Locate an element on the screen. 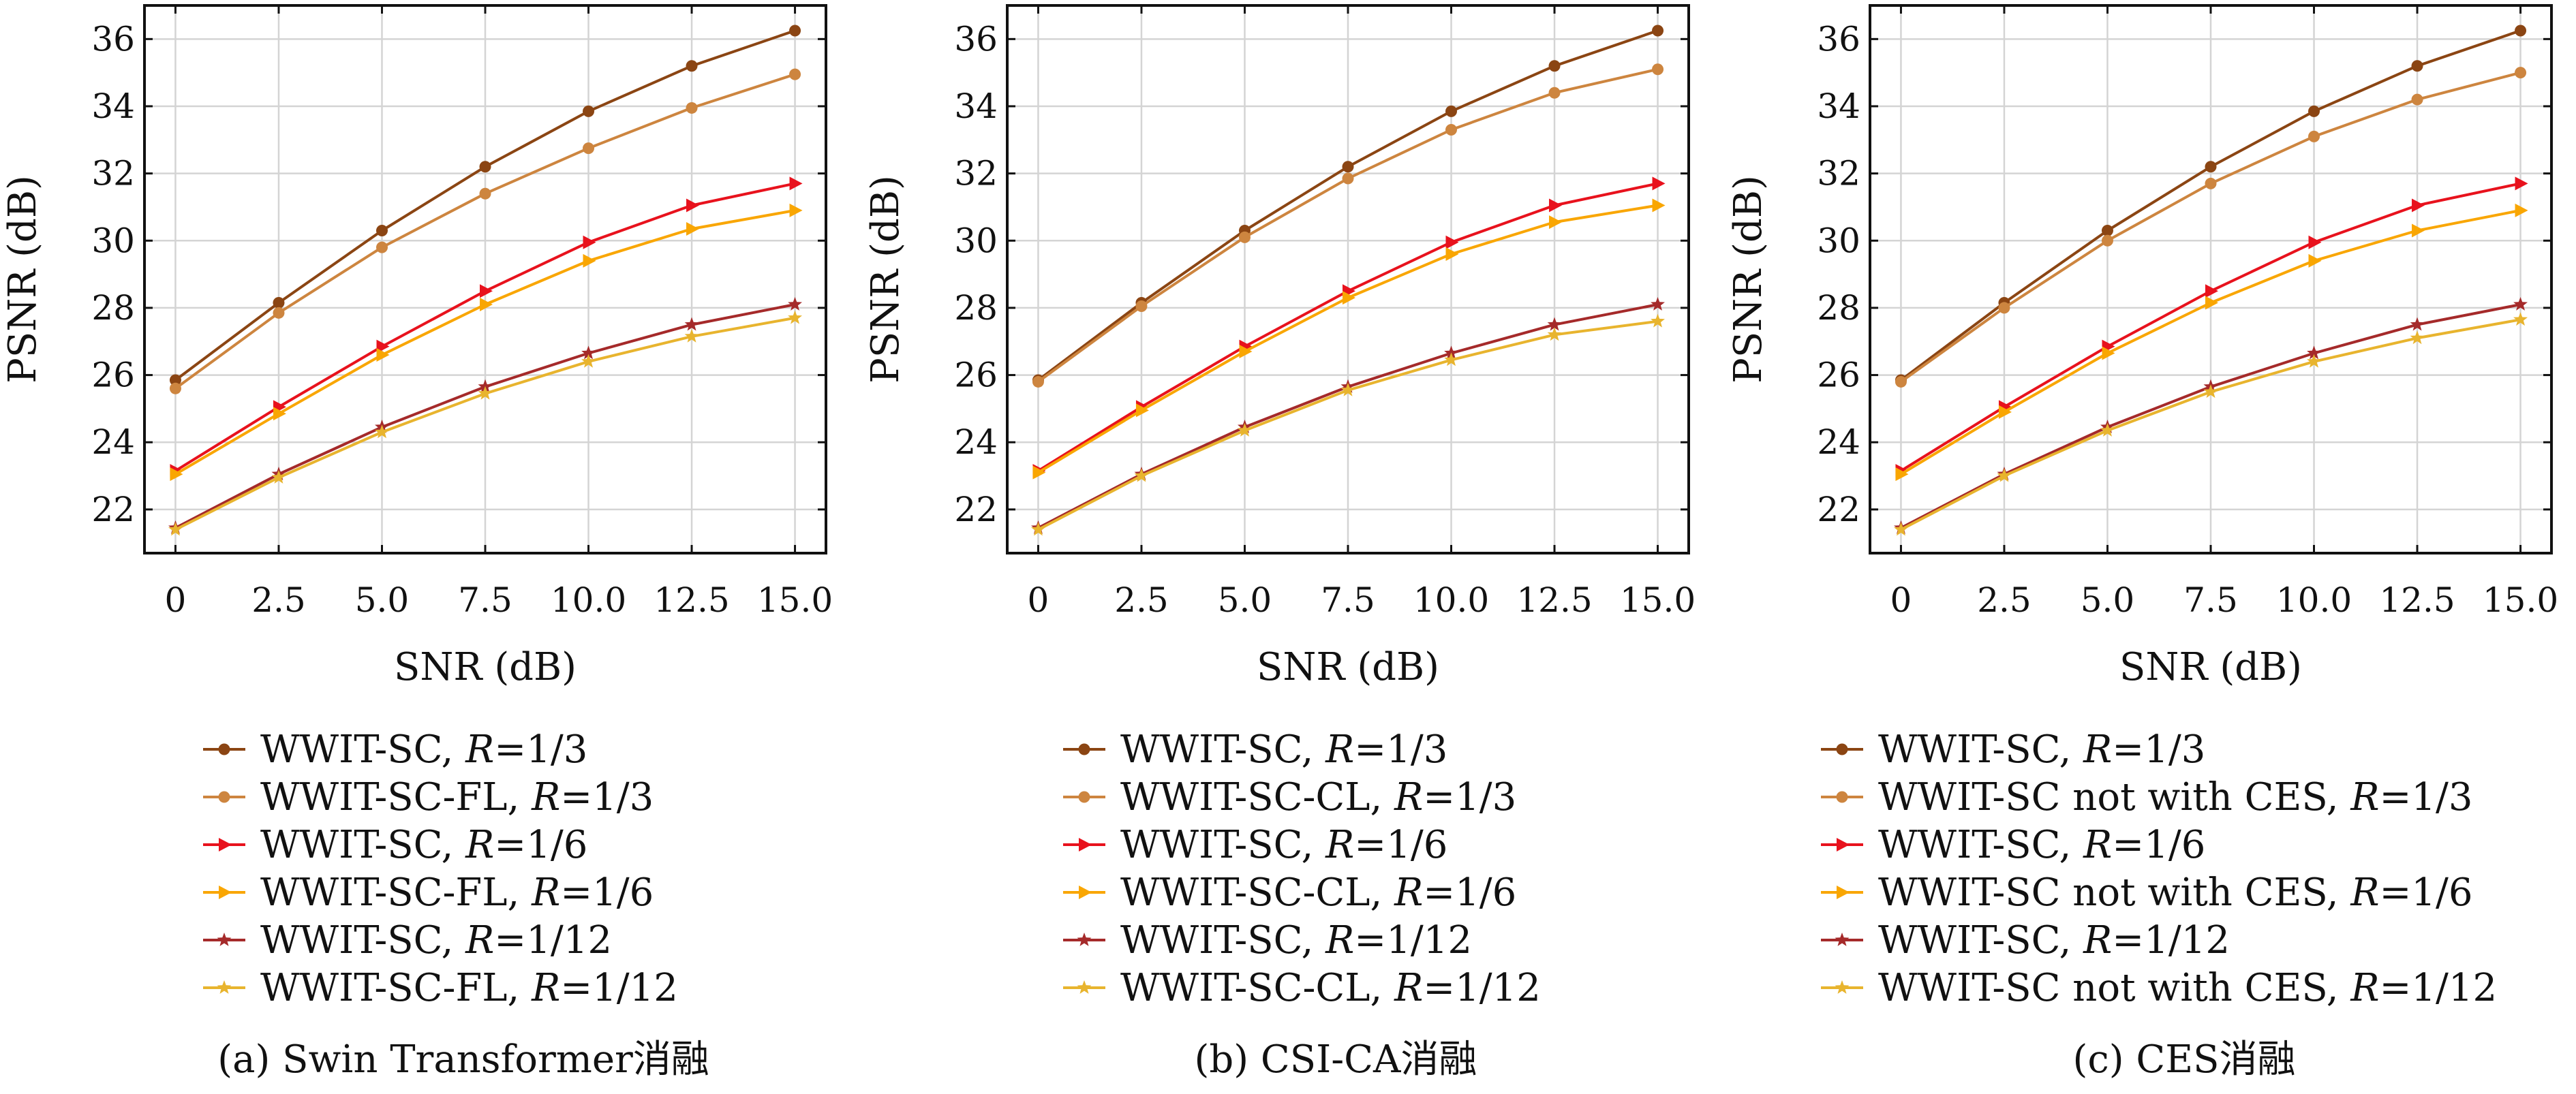 The width and height of the screenshot is (2576, 1094). legend-entry: WWIT-SC not with CES, R=1/3 is located at coordinates (2147, 797).